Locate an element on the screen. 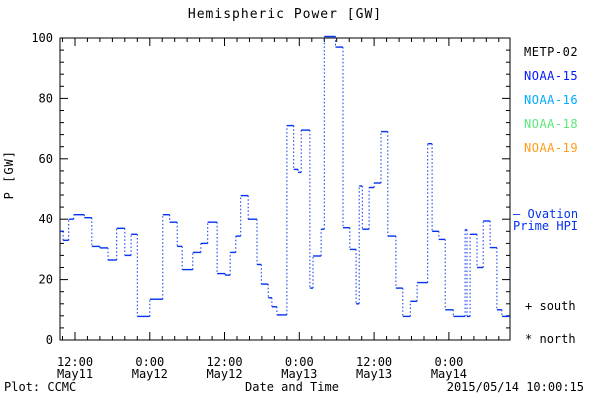 This screenshot has width=600, height=400. model-legend-ovation-prime-hpi: – Ovation Prime HPI is located at coordinates (545, 220).